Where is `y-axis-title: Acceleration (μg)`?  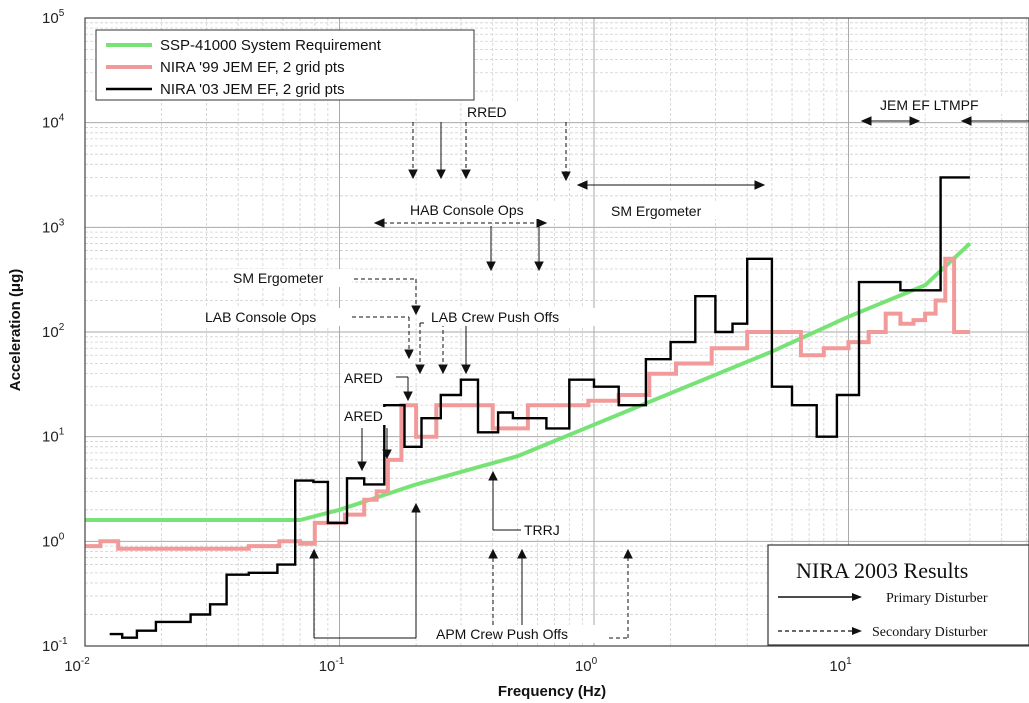 y-axis-title: Acceleration (μg) is located at coordinates (15, 330).